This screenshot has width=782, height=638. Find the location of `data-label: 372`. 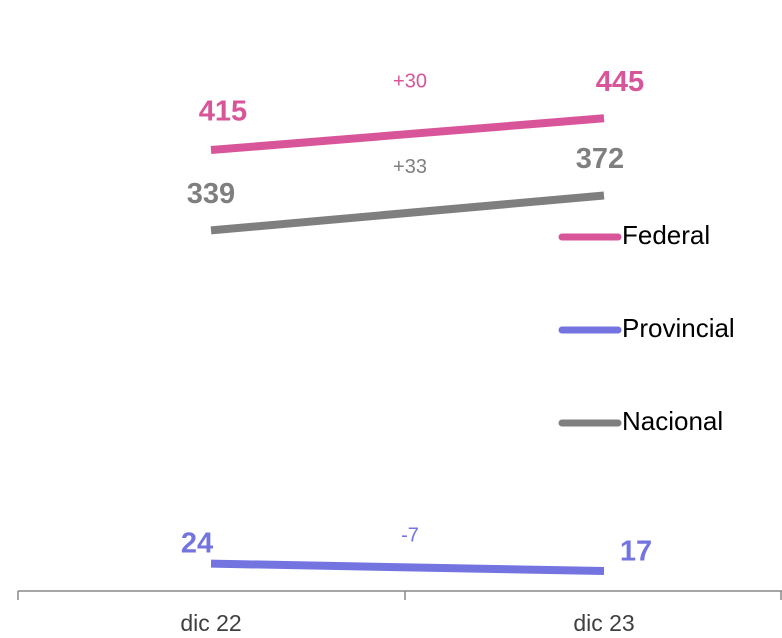

data-label: 372 is located at coordinates (600, 159).